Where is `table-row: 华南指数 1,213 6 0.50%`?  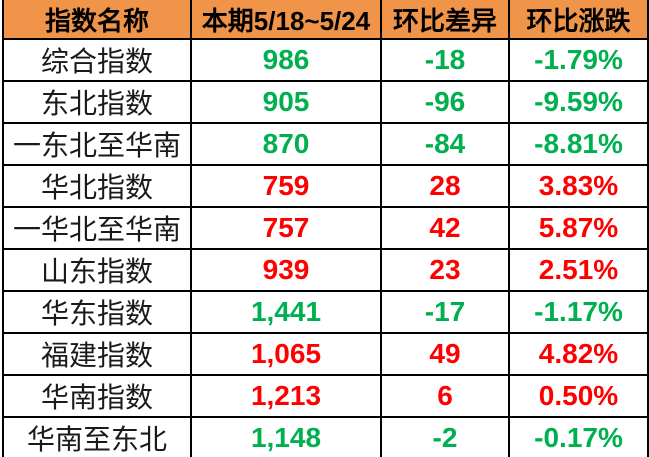 table-row: 华南指数 1,213 6 0.50% is located at coordinates (325, 396).